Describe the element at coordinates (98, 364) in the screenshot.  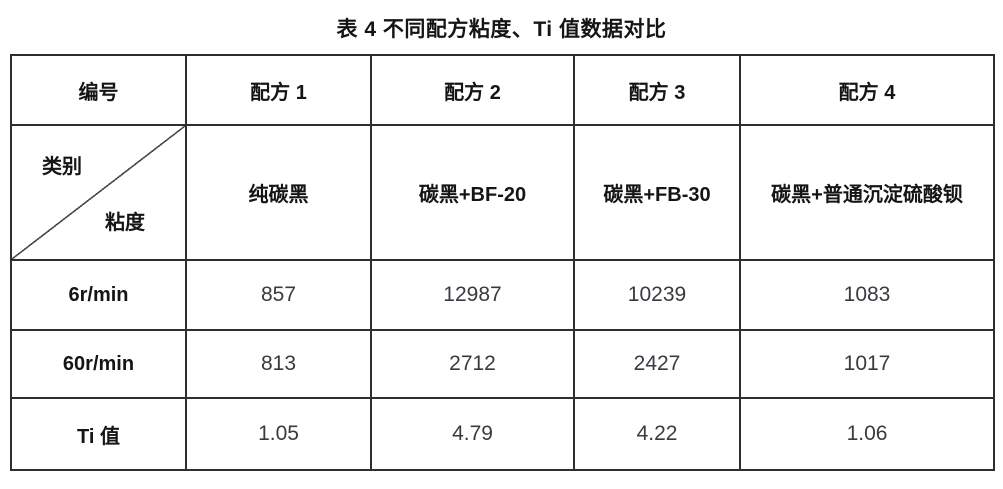
I see `row-label-60rmin: 60r/min` at that location.